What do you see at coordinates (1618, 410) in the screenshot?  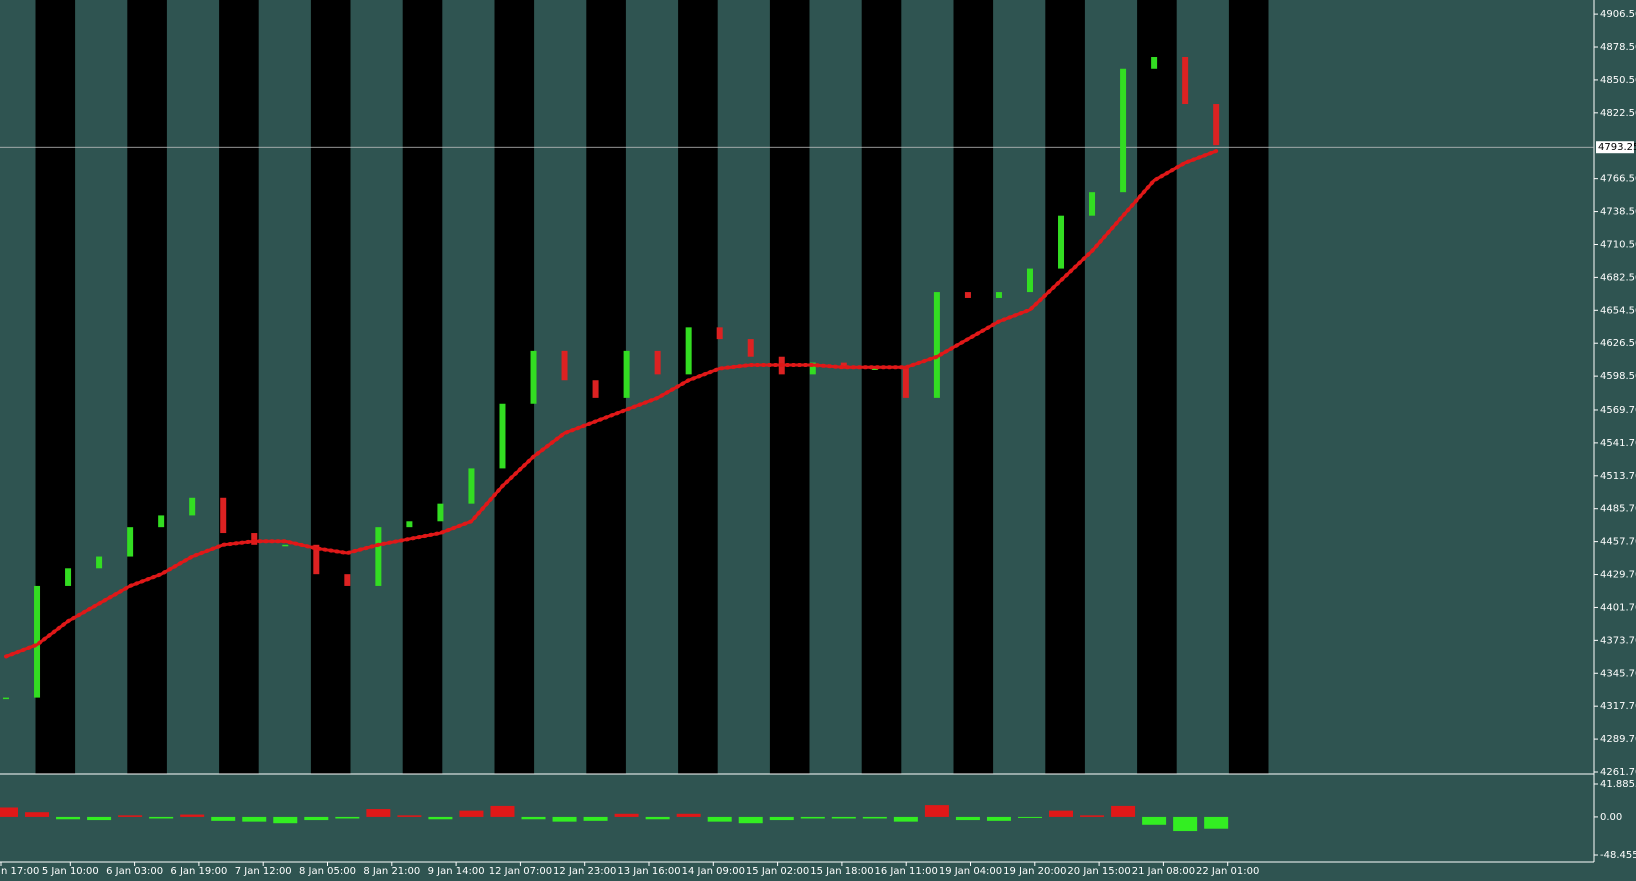 I see `y-tick-label: 4569.70` at bounding box center [1618, 410].